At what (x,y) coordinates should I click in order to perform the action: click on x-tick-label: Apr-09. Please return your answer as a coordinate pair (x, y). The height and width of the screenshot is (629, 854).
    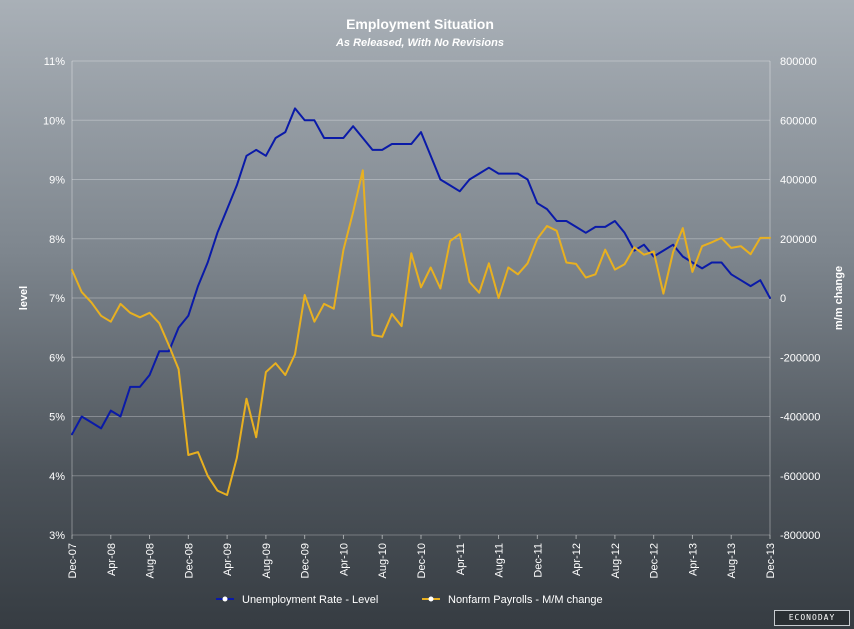
    Looking at the image, I should click on (228, 559).